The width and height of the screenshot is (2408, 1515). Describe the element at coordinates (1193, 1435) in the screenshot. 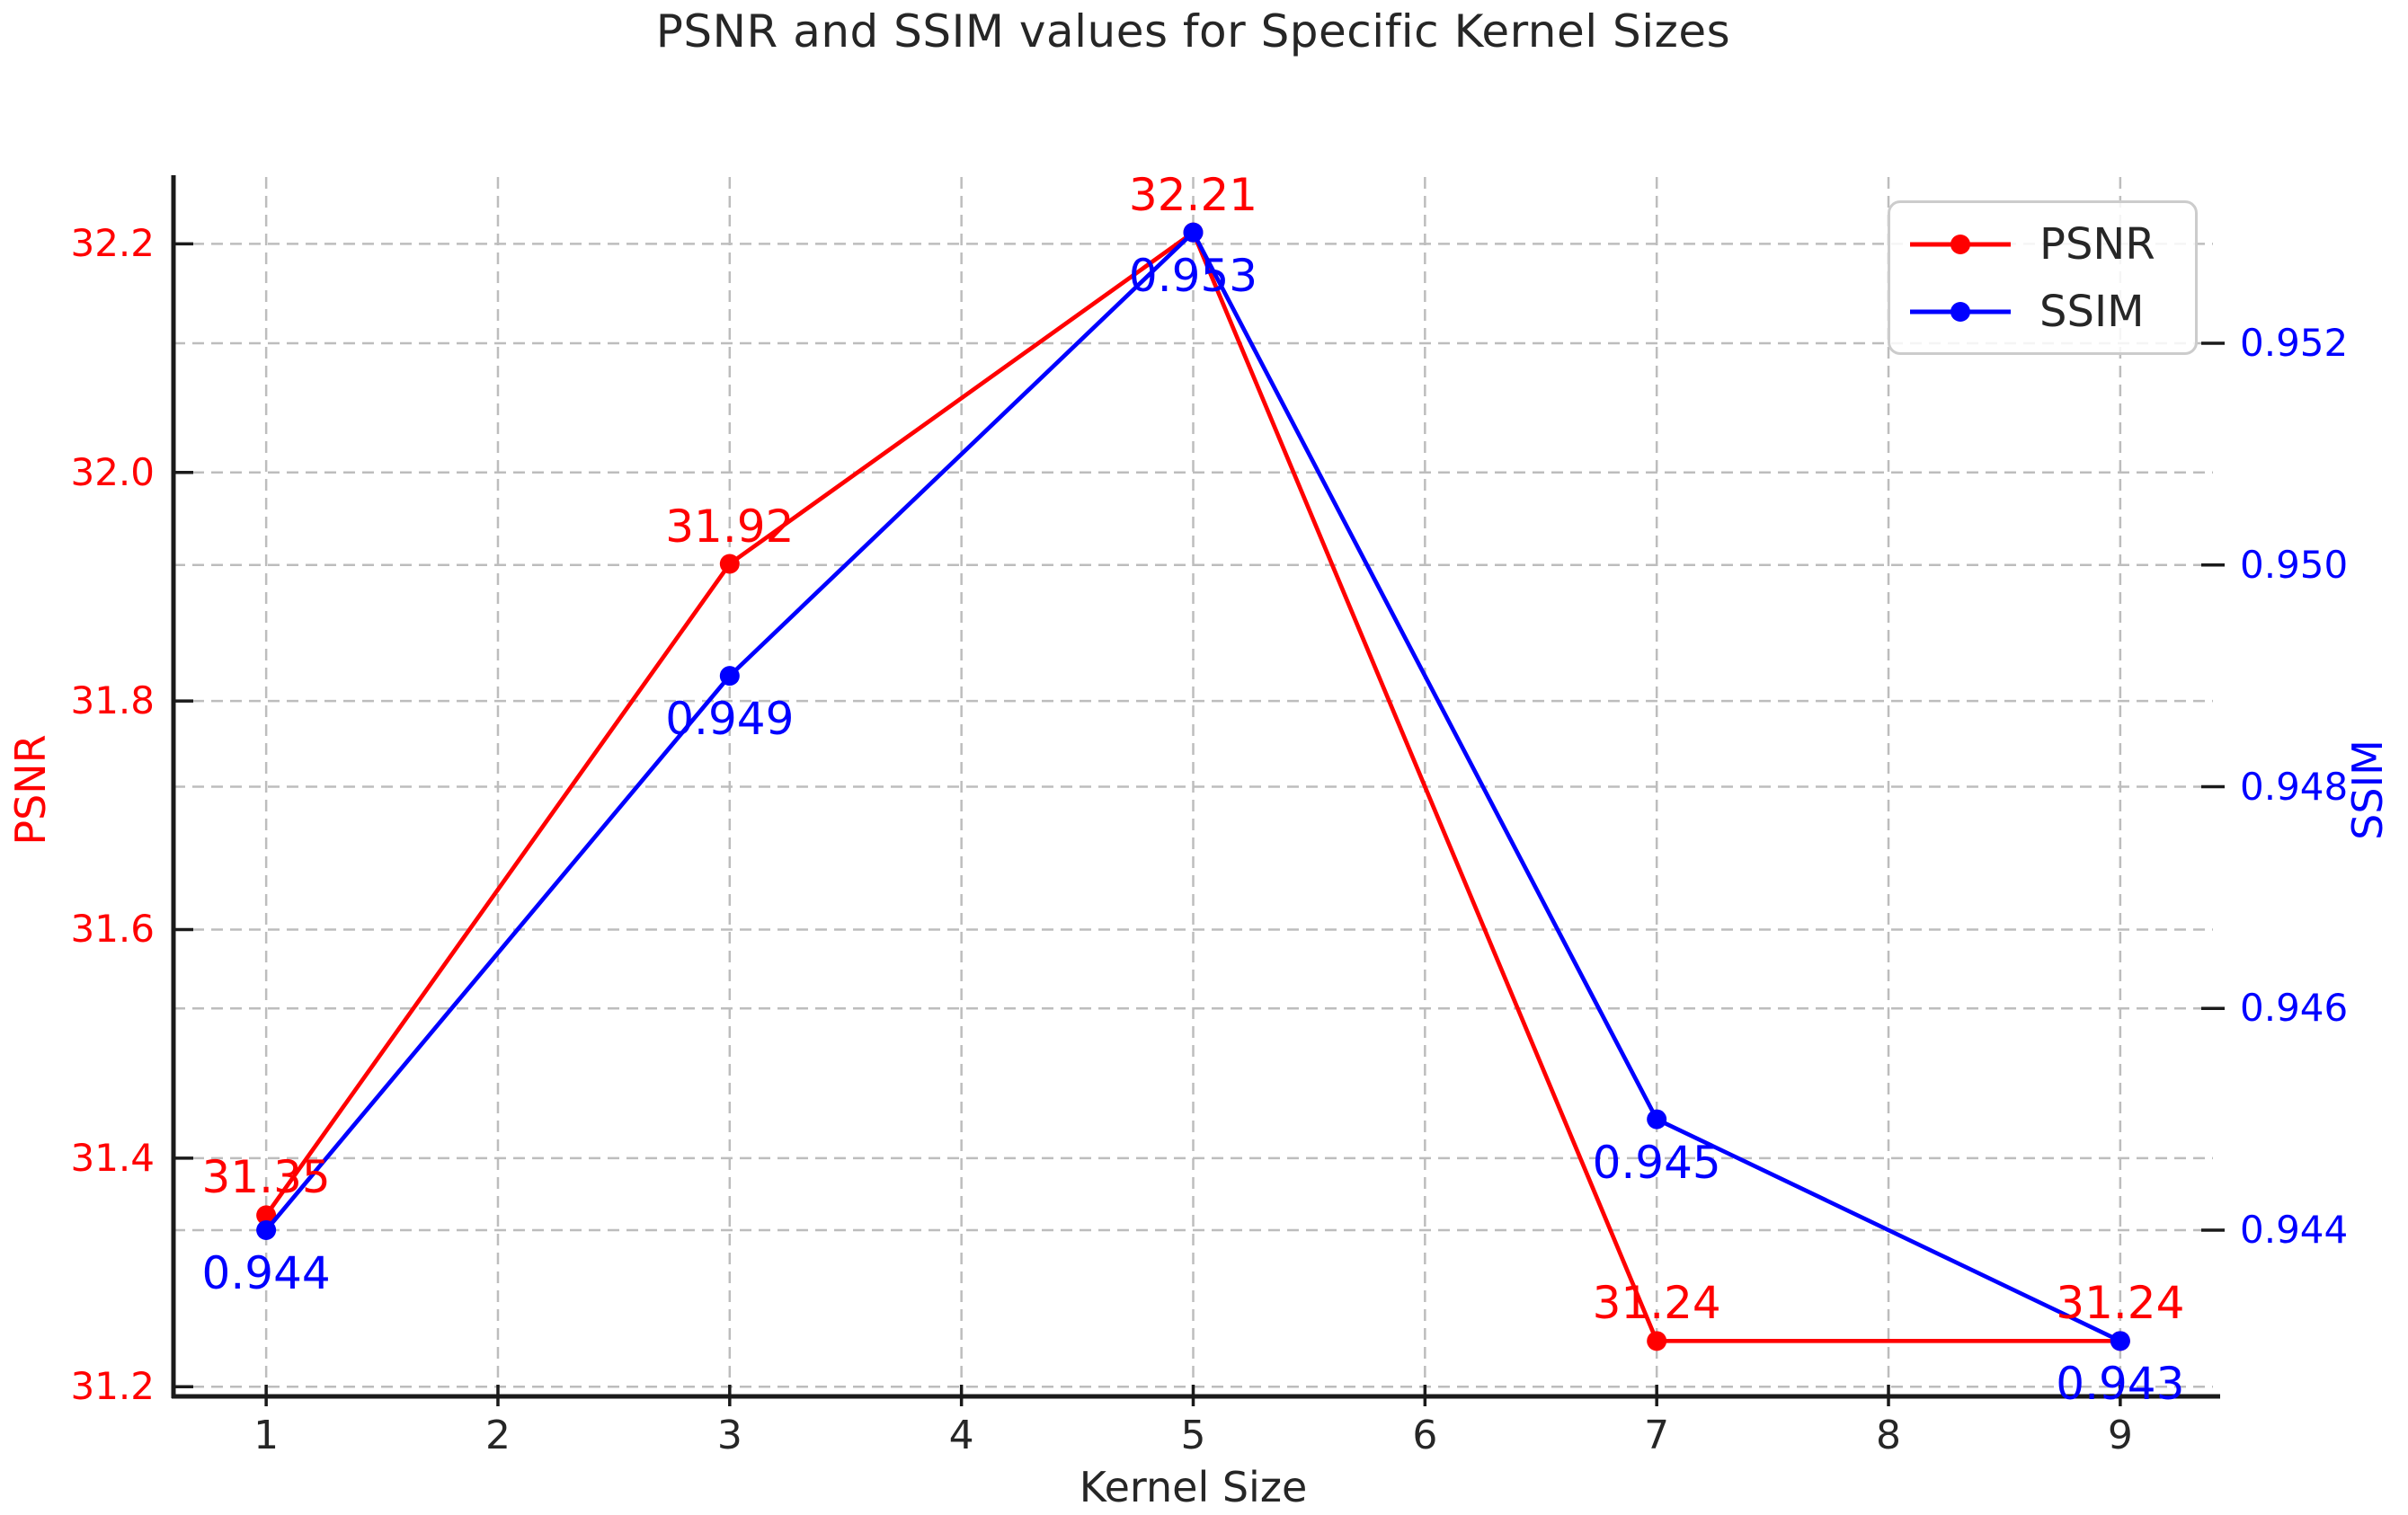

I see `x-tick-label: 5` at that location.